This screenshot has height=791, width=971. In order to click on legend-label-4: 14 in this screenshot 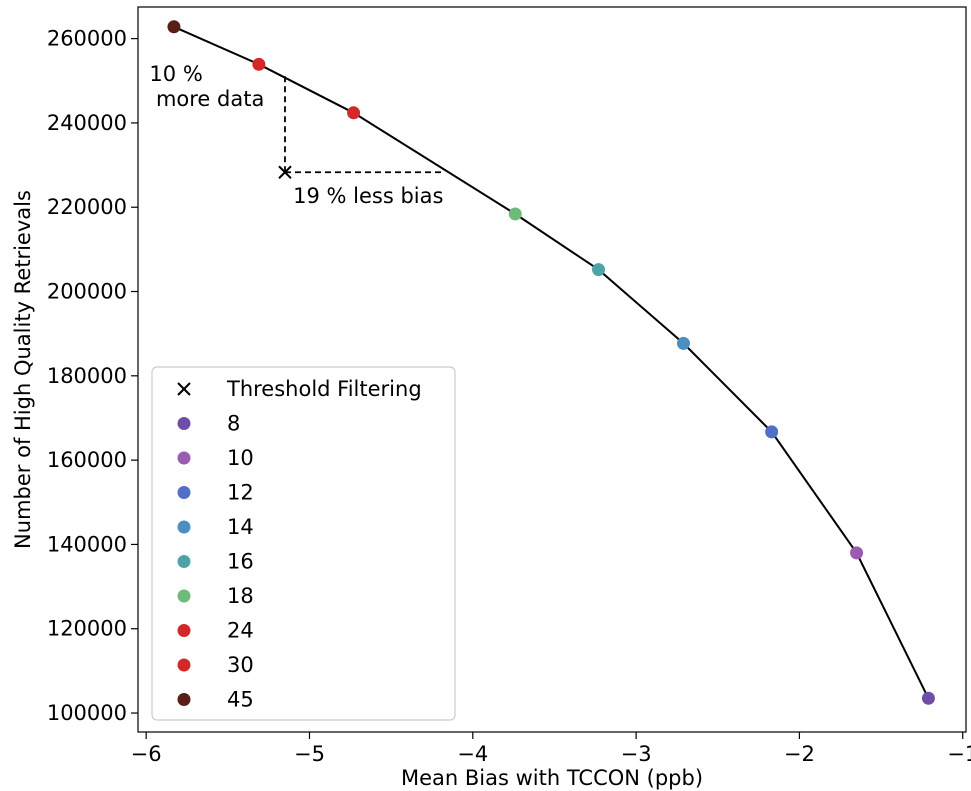, I will do `click(240, 527)`.